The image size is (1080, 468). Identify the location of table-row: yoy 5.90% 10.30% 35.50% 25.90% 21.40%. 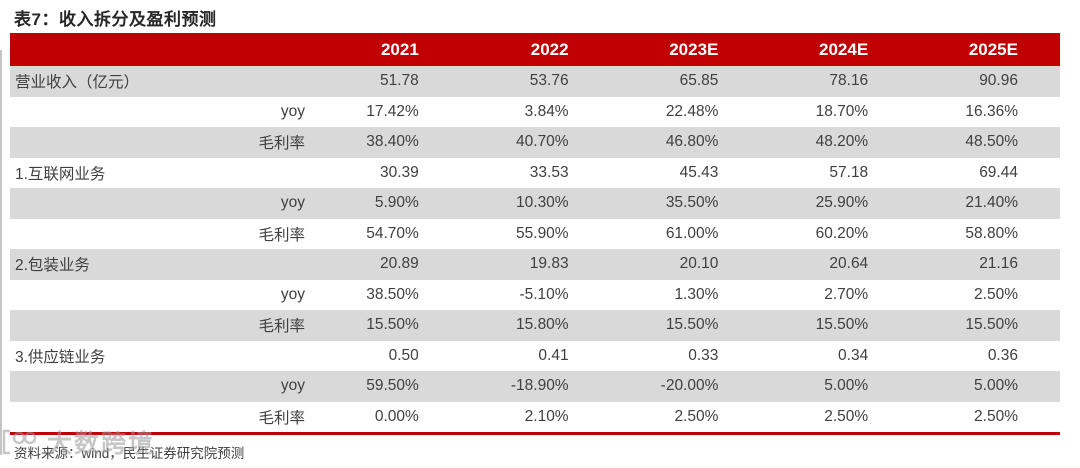
(535, 203).